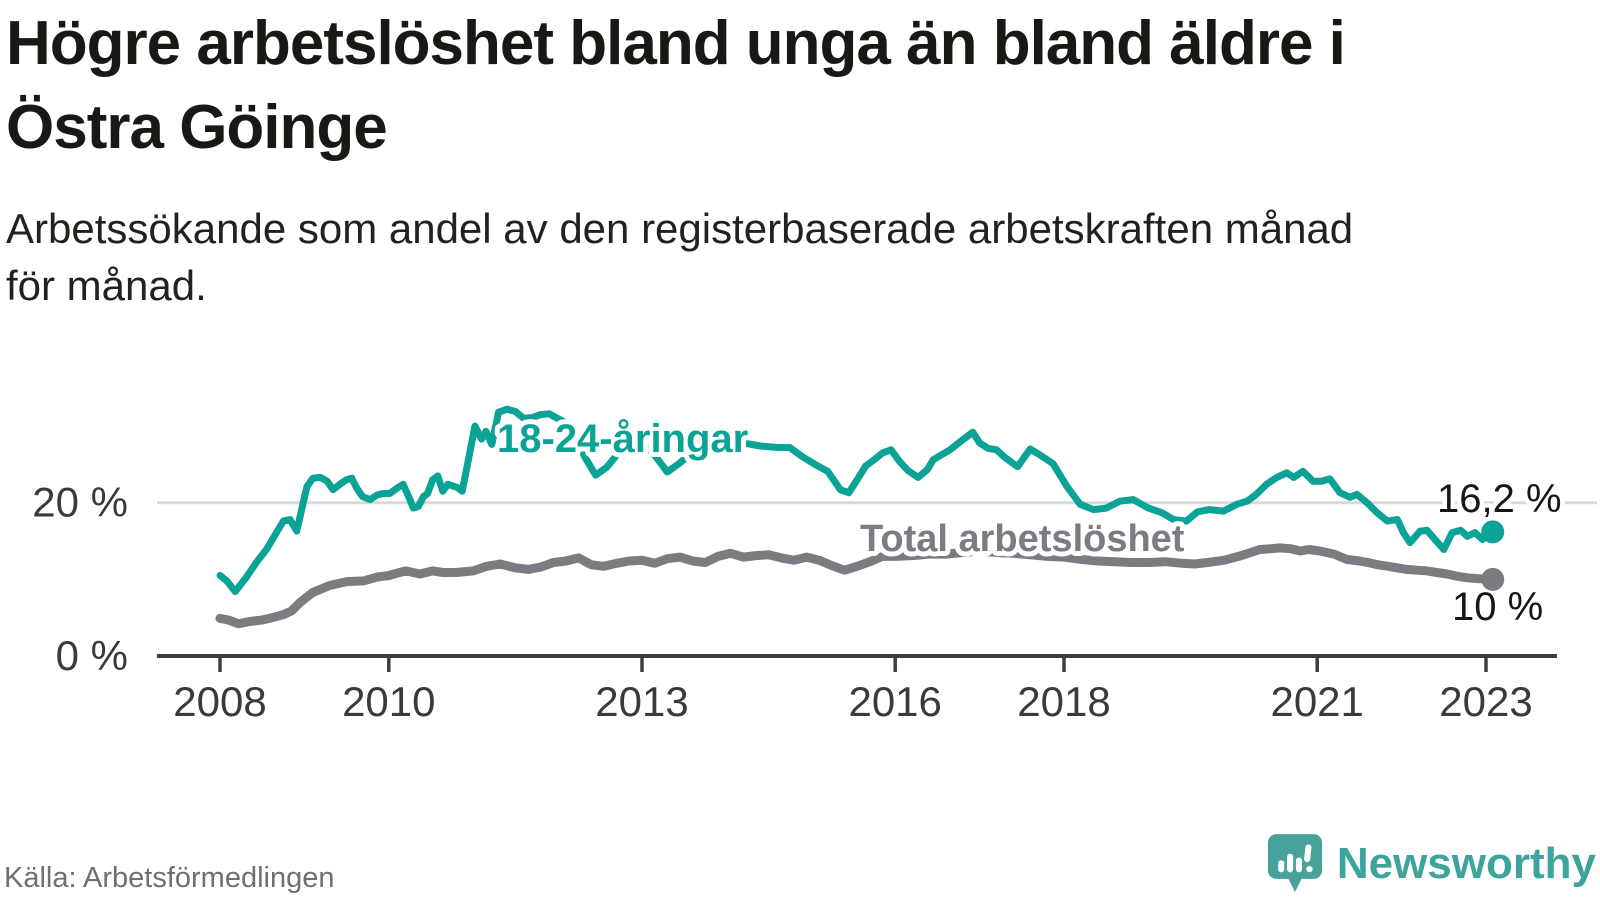  I want to click on series-label-youth: 18-24-åringar, so click(622, 439).